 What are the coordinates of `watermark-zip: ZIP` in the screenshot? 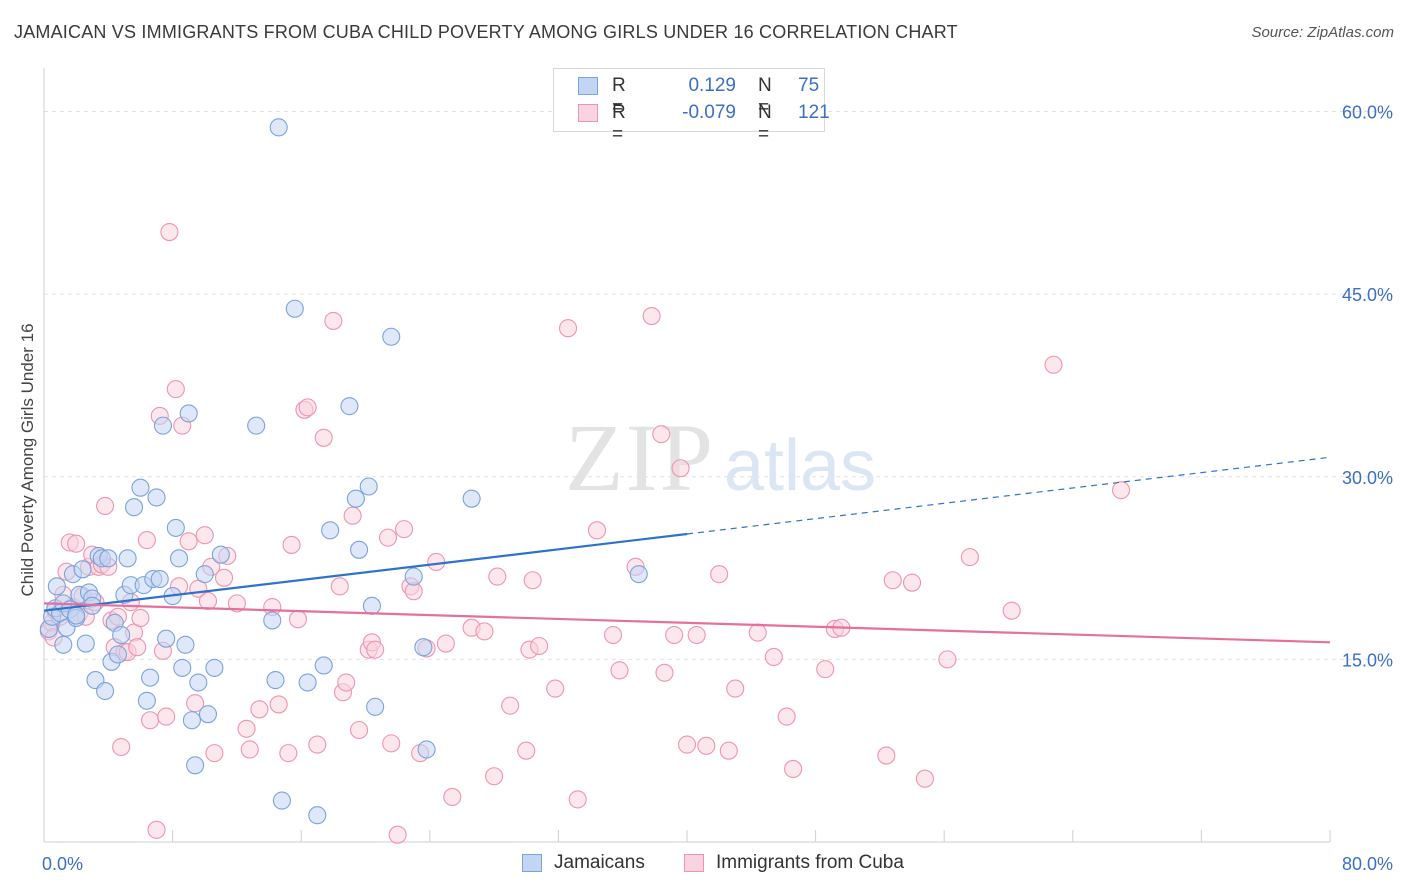 It's located at (640, 457).